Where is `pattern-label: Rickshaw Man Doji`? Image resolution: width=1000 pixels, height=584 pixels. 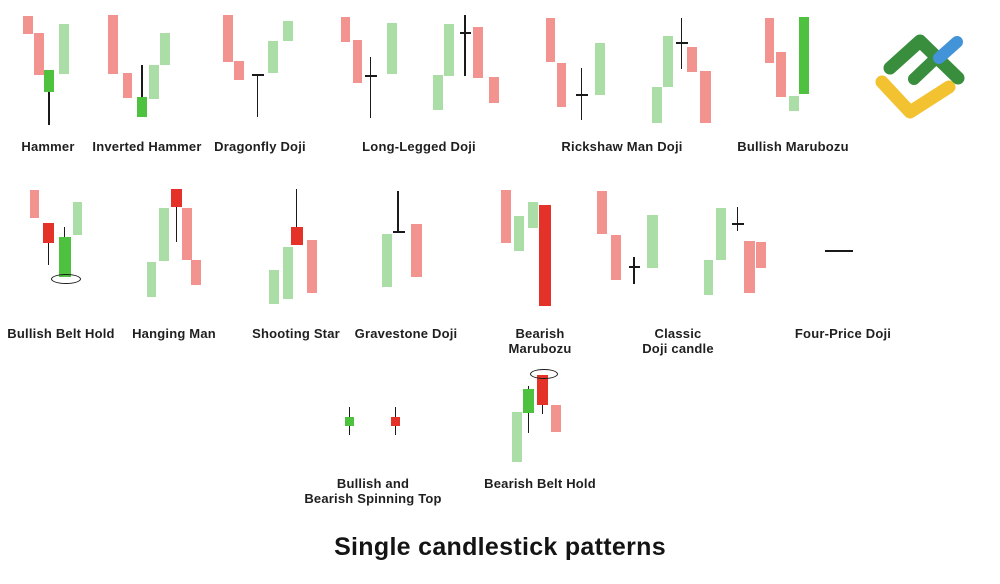 pattern-label: Rickshaw Man Doji is located at coordinates (622, 146).